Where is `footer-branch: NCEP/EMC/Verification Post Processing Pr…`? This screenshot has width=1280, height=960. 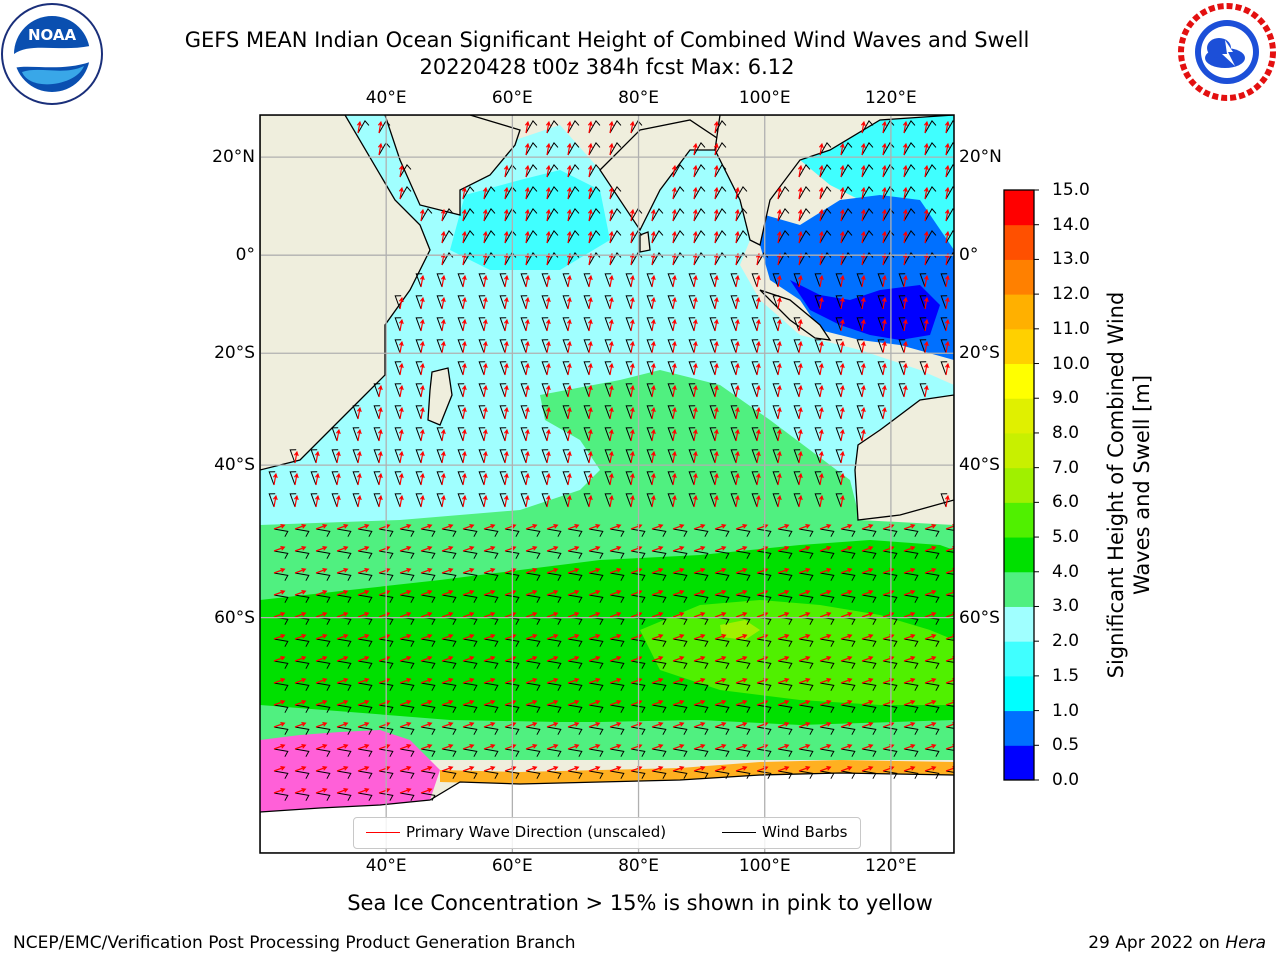 footer-branch: NCEP/EMC/Verification Post Processing Pr… is located at coordinates (294, 943).